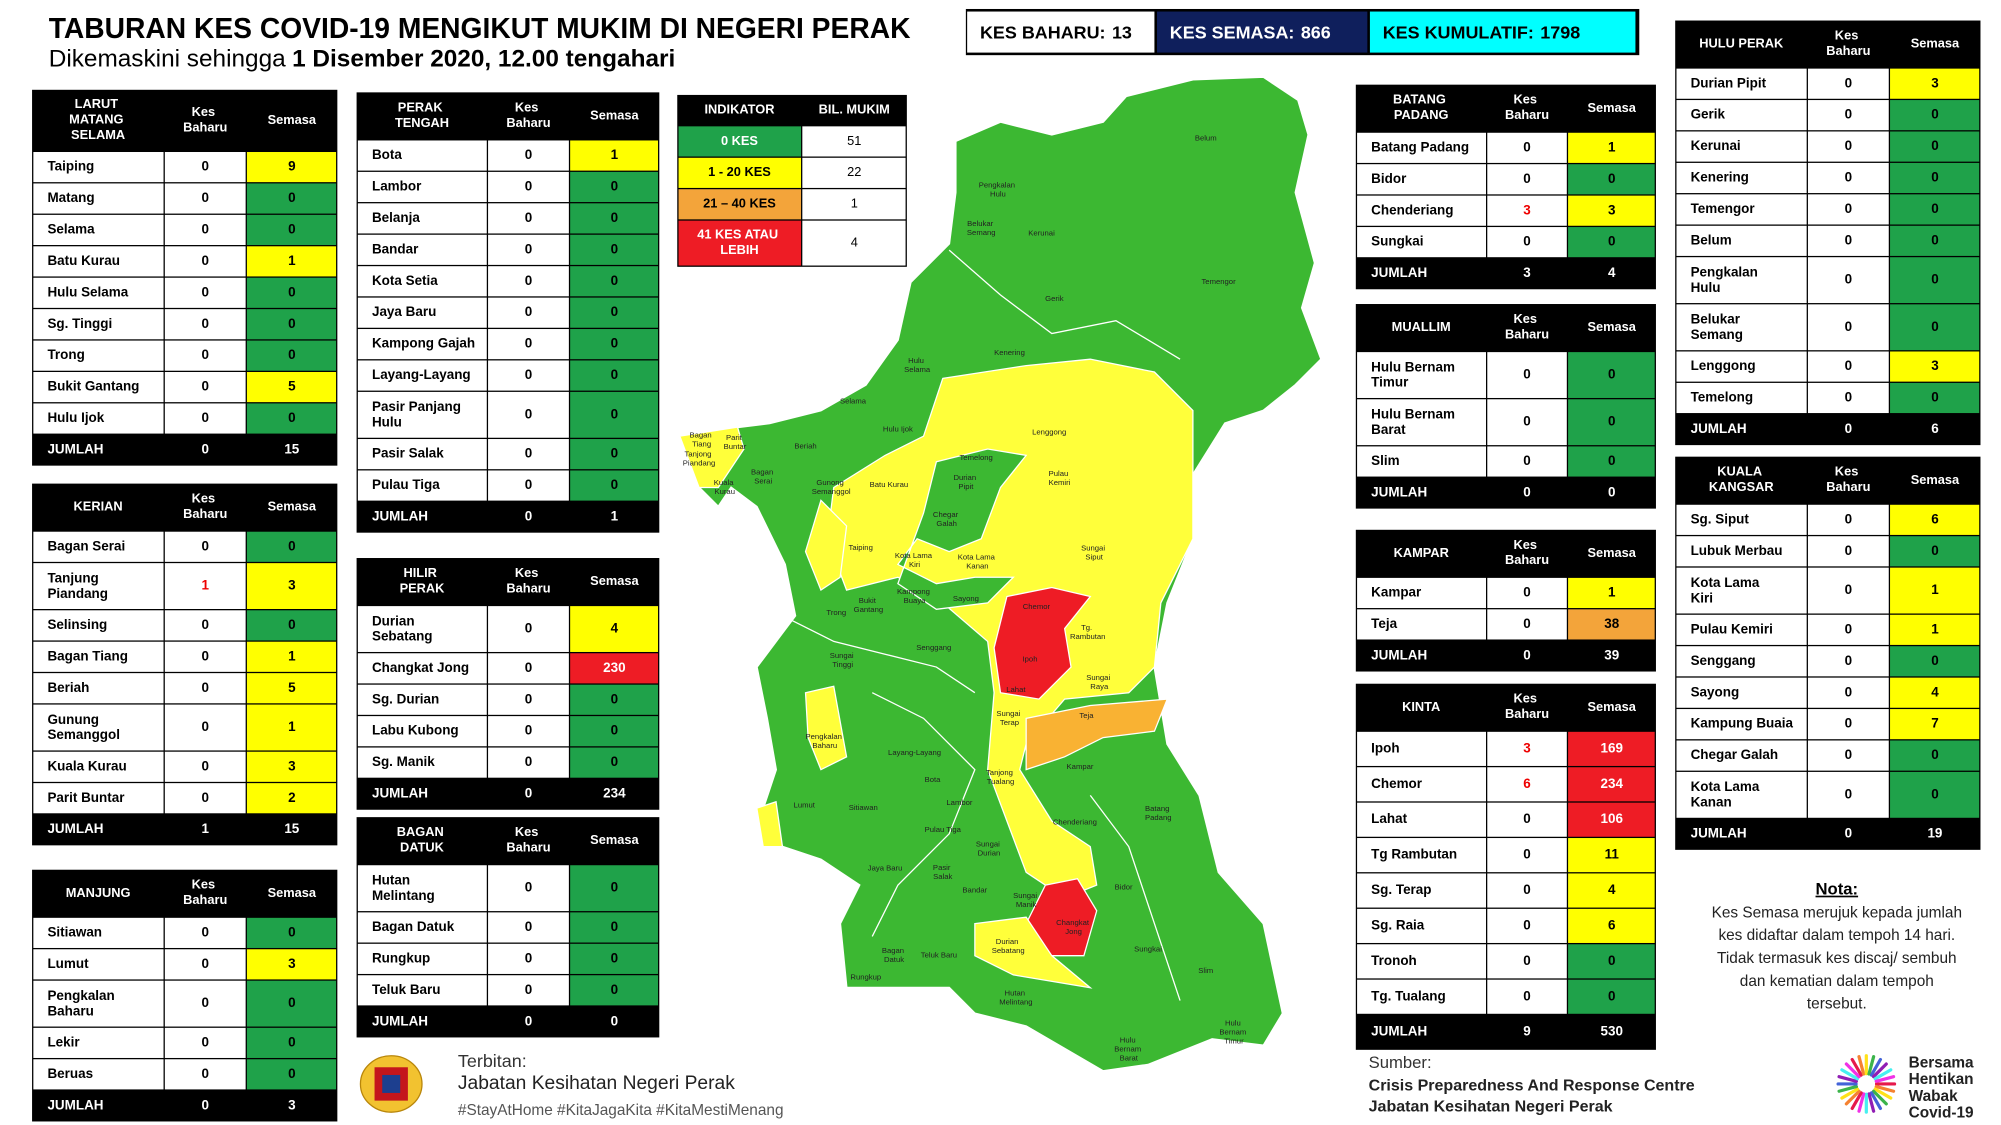 This screenshot has height=1125, width=2001. Describe the element at coordinates (1502, 32) in the screenshot. I see `summary-box` at that location.